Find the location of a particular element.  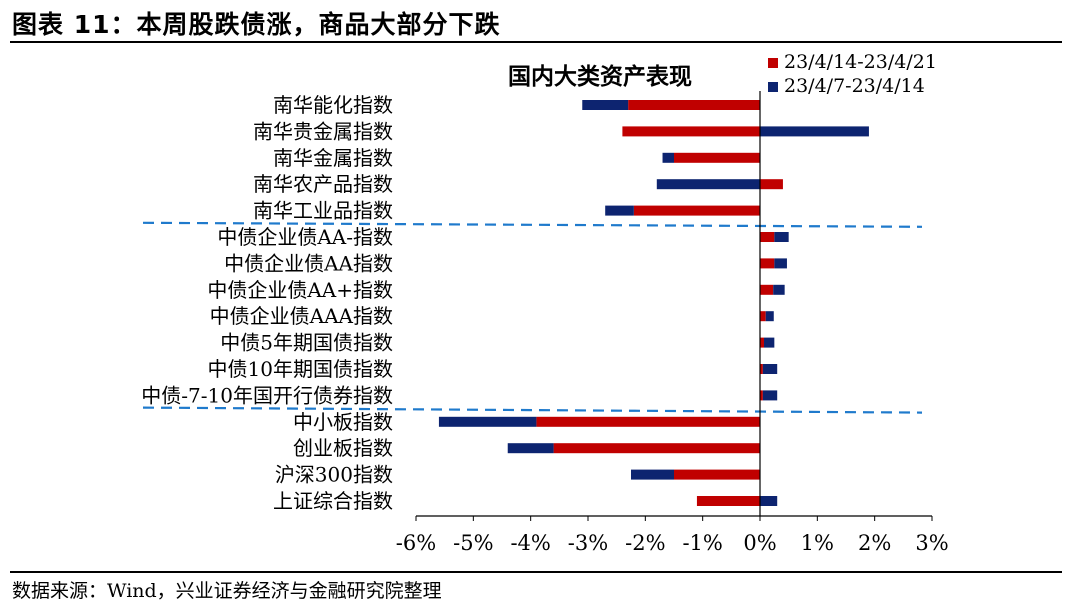

category-label: 中债10年期国债指数 is located at coordinates (300, 369).